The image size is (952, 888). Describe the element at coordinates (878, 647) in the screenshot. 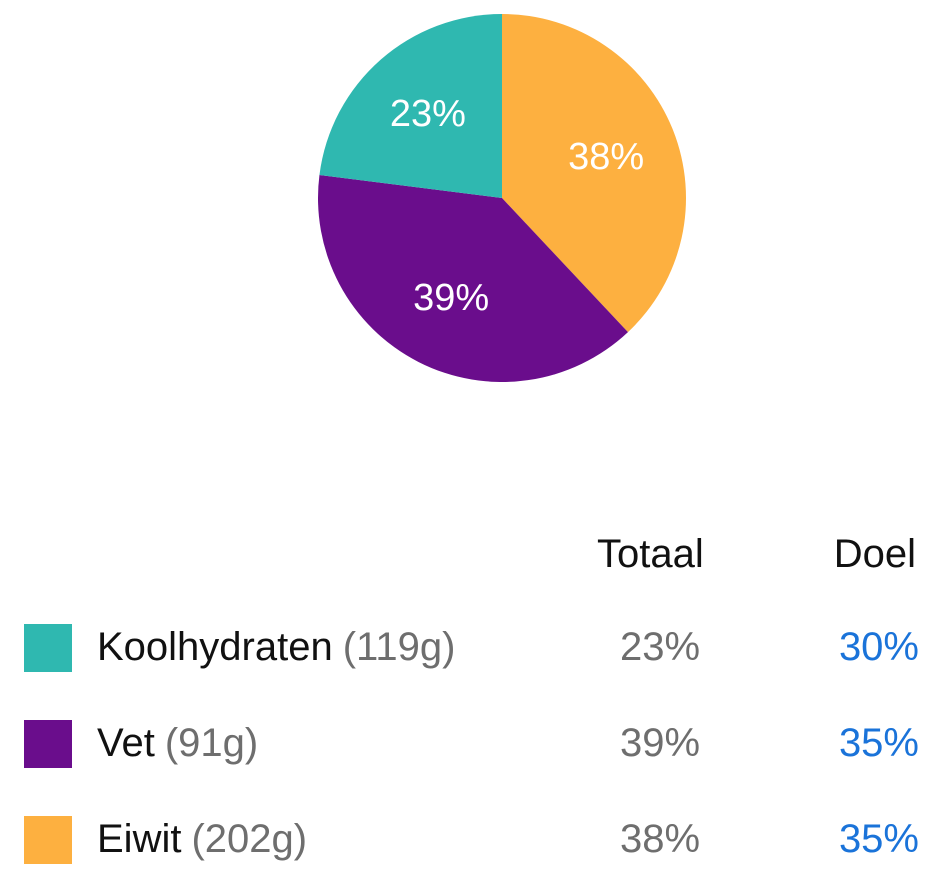

I see `macro-goal-percent: 30%` at that location.